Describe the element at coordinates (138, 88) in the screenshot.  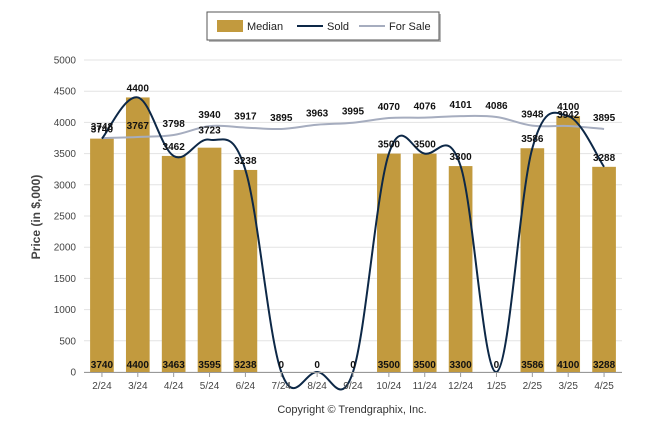
I see `data-label-sold: 4400` at that location.